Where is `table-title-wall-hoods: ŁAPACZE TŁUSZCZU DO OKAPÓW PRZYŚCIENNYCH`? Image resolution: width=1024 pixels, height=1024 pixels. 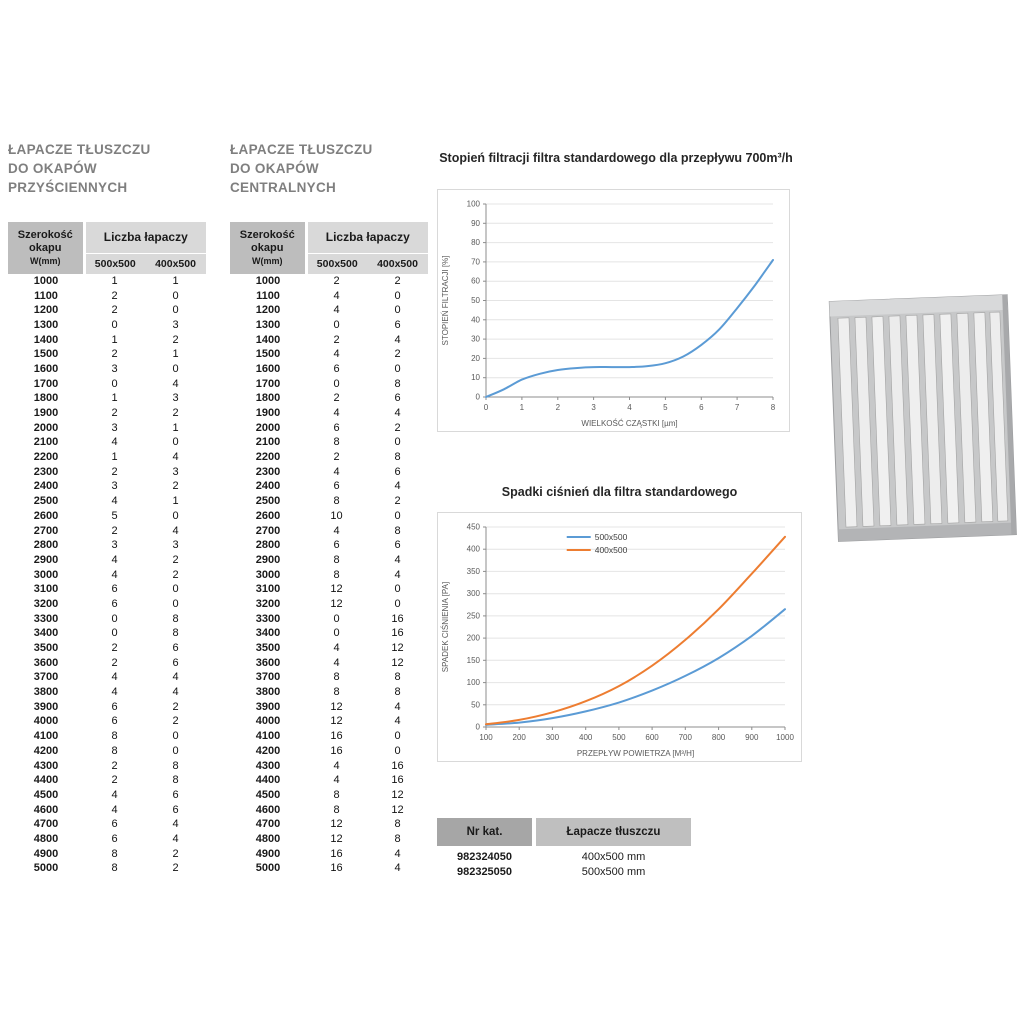 table-title-wall-hoods: ŁAPACZE TŁUSZCZU DO OKAPÓW PRZYŚCIENNYCH is located at coordinates (107, 168).